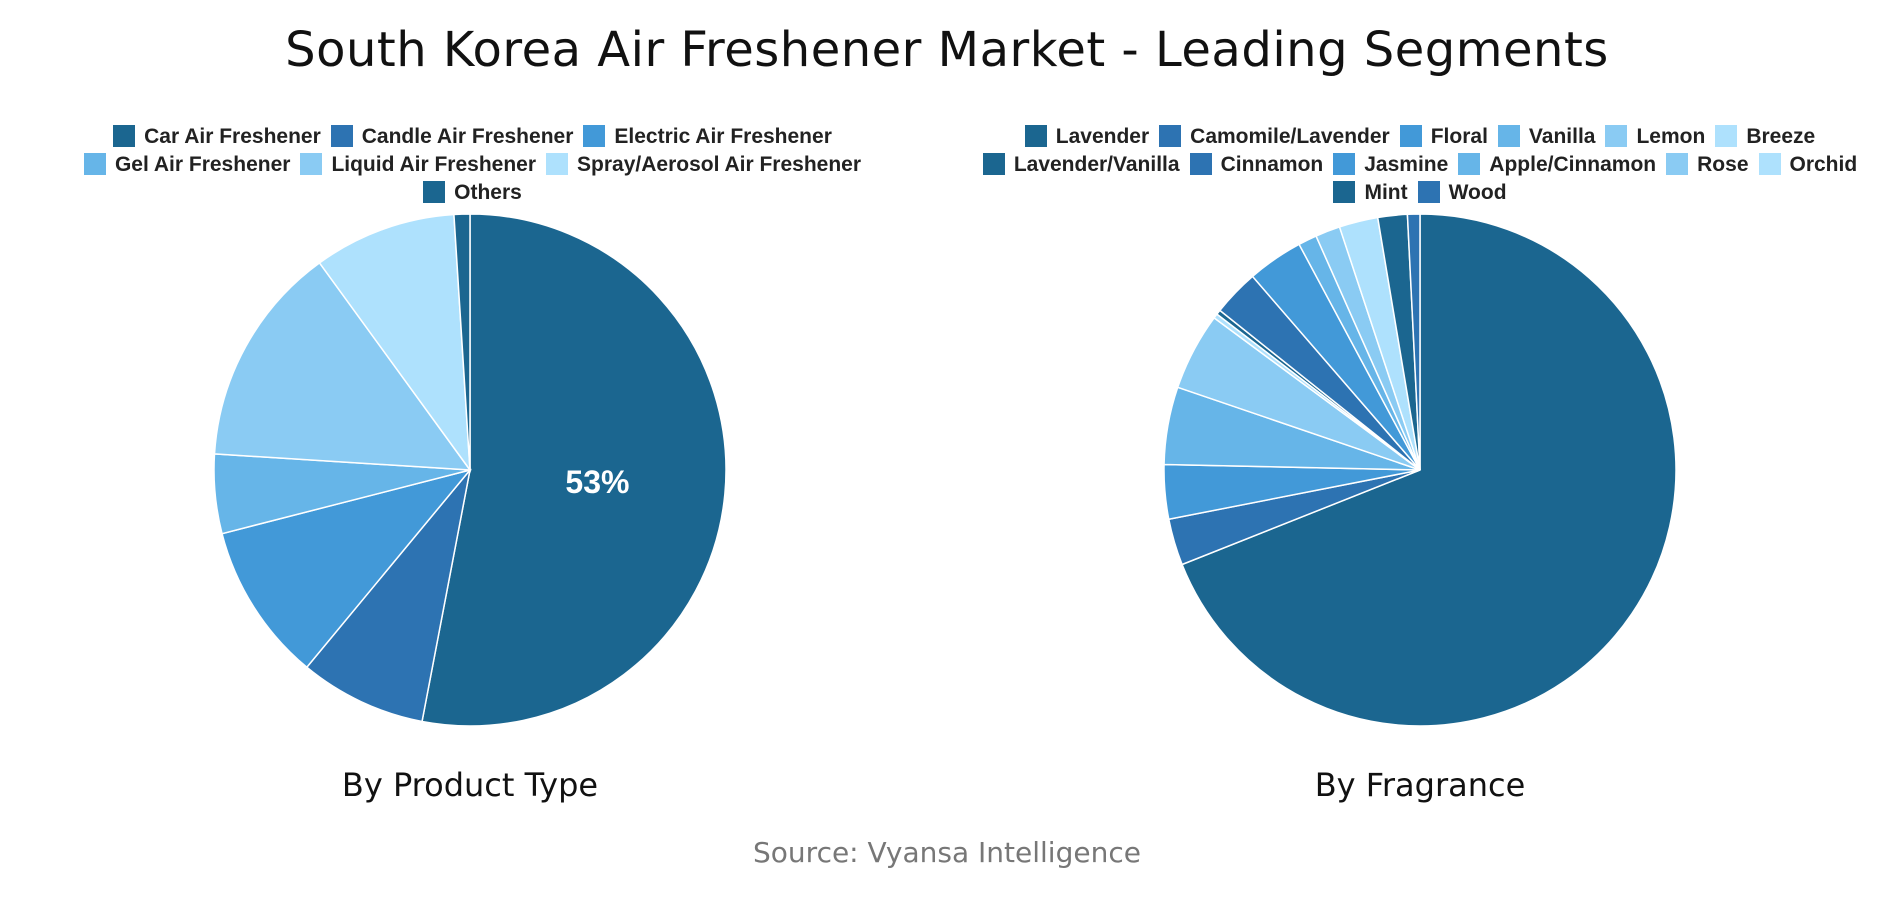  What do you see at coordinates (1272, 164) in the screenshot?
I see `legend-label: Cinnamon` at bounding box center [1272, 164].